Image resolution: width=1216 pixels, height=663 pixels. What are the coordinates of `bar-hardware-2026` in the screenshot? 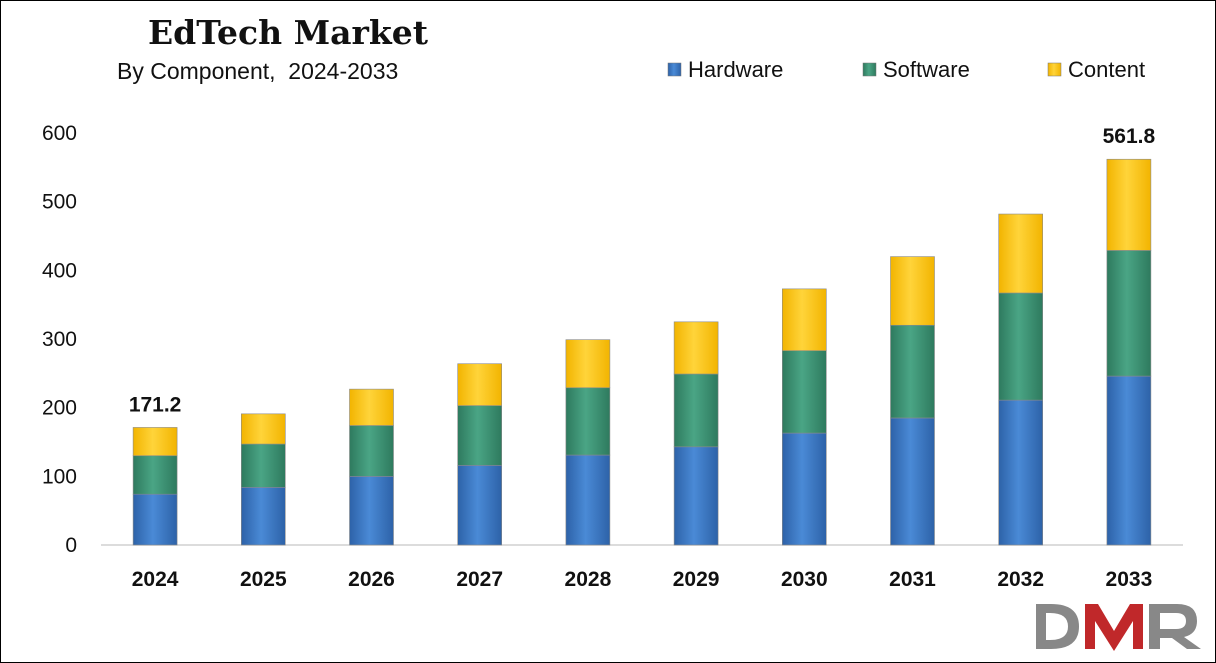 It's located at (371, 511).